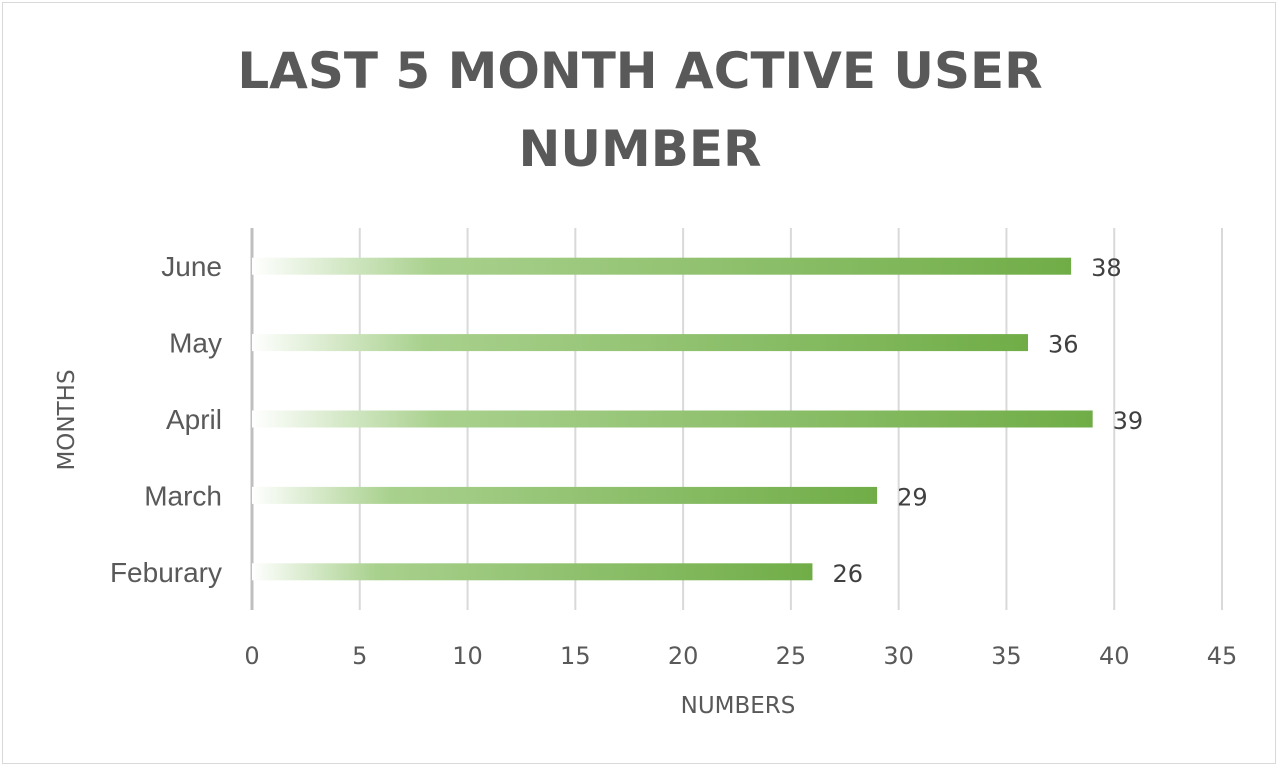 The height and width of the screenshot is (768, 1280). Describe the element at coordinates (640, 343) in the screenshot. I see `bar-may` at that location.